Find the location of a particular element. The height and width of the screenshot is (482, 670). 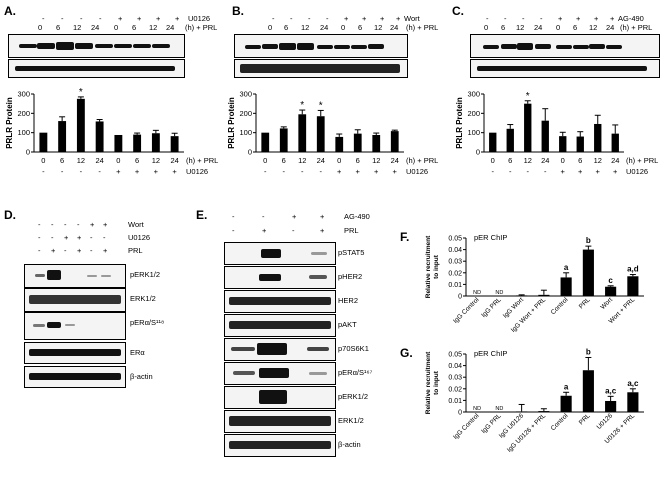

y-tick-label: 0.01 is located at coordinates (455, 401).